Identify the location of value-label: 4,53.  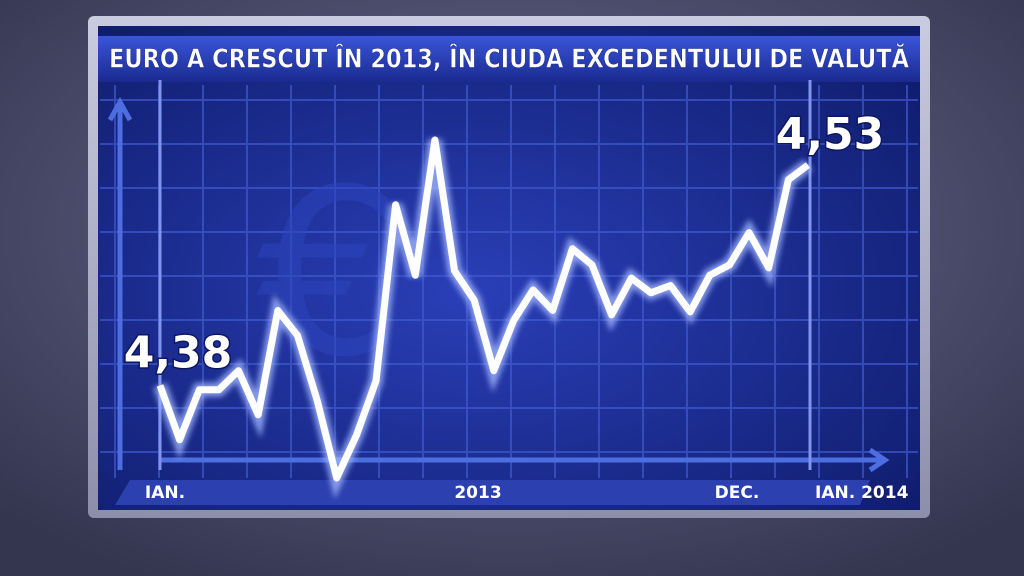
(830, 134).